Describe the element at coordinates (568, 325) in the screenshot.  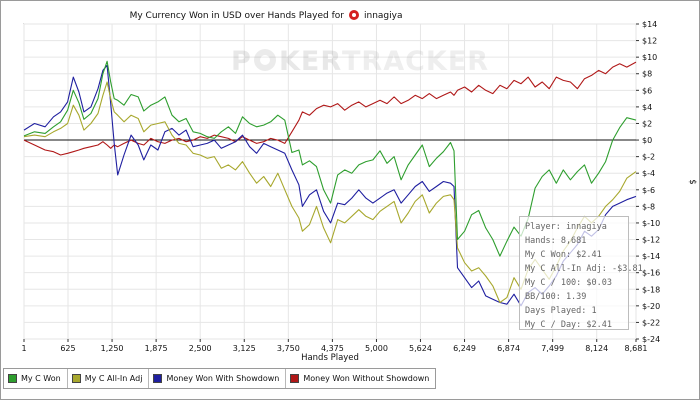
I see `tooltip-line: My C / Day: $2.41` at that location.